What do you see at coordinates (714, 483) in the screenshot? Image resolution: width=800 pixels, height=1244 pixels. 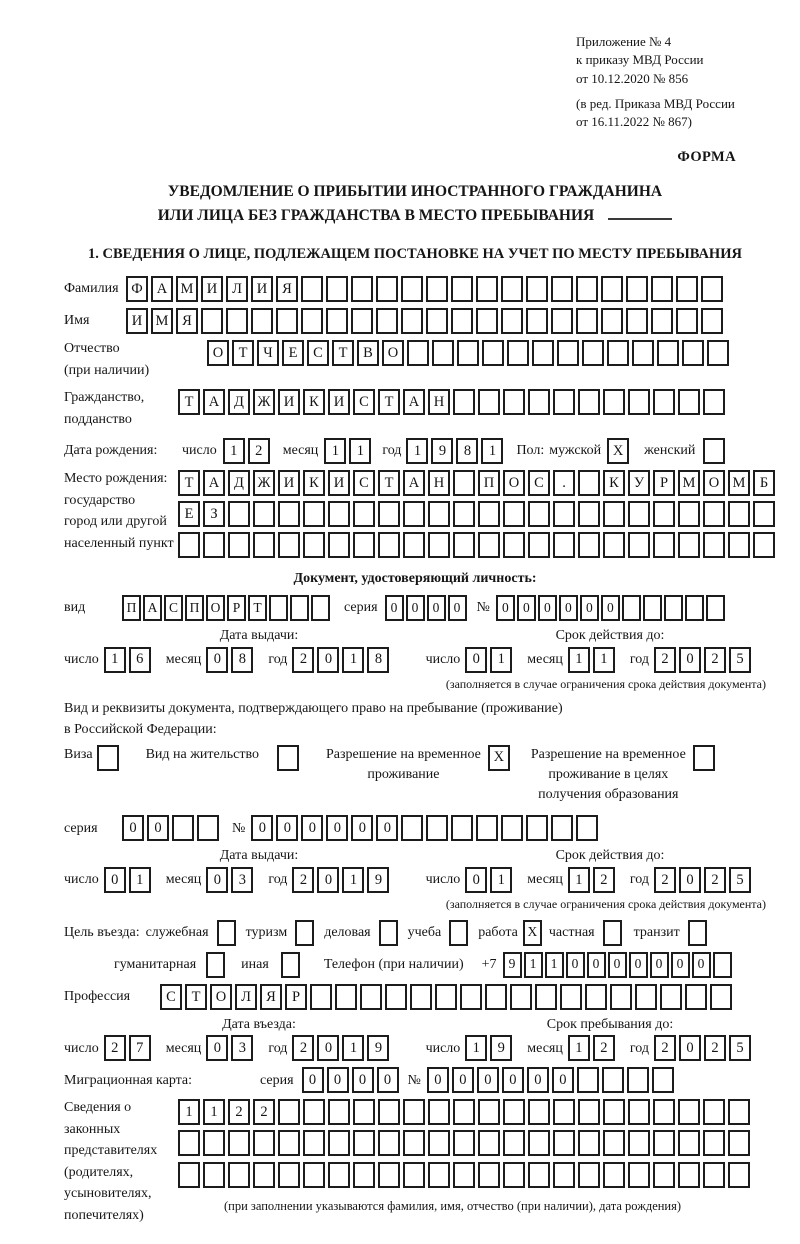 I see `char-box: О` at bounding box center [714, 483].